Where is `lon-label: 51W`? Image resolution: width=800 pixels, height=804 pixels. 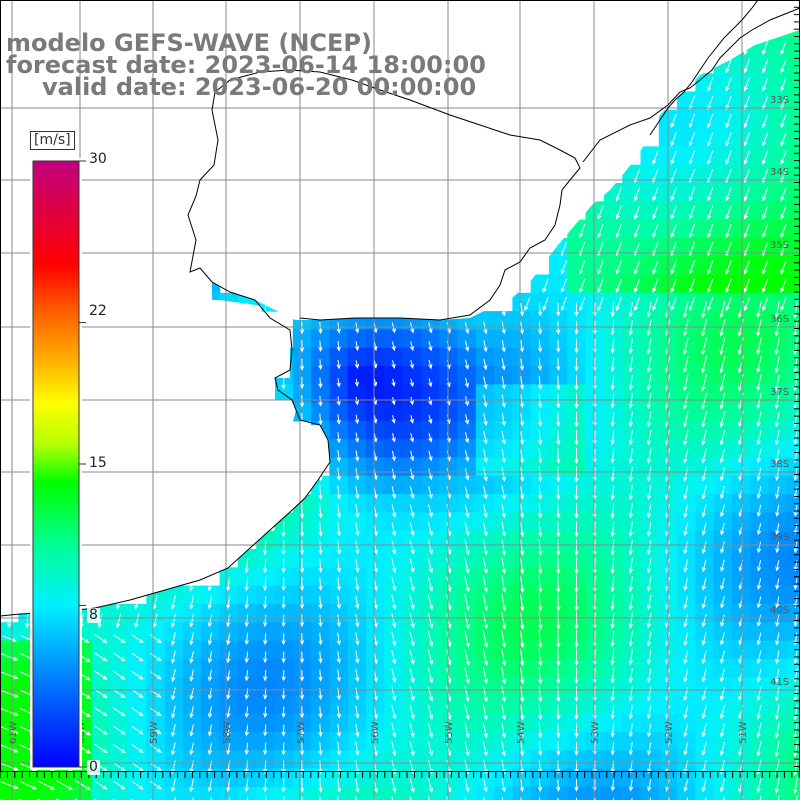
lon-label: 51W is located at coordinates (743, 732).